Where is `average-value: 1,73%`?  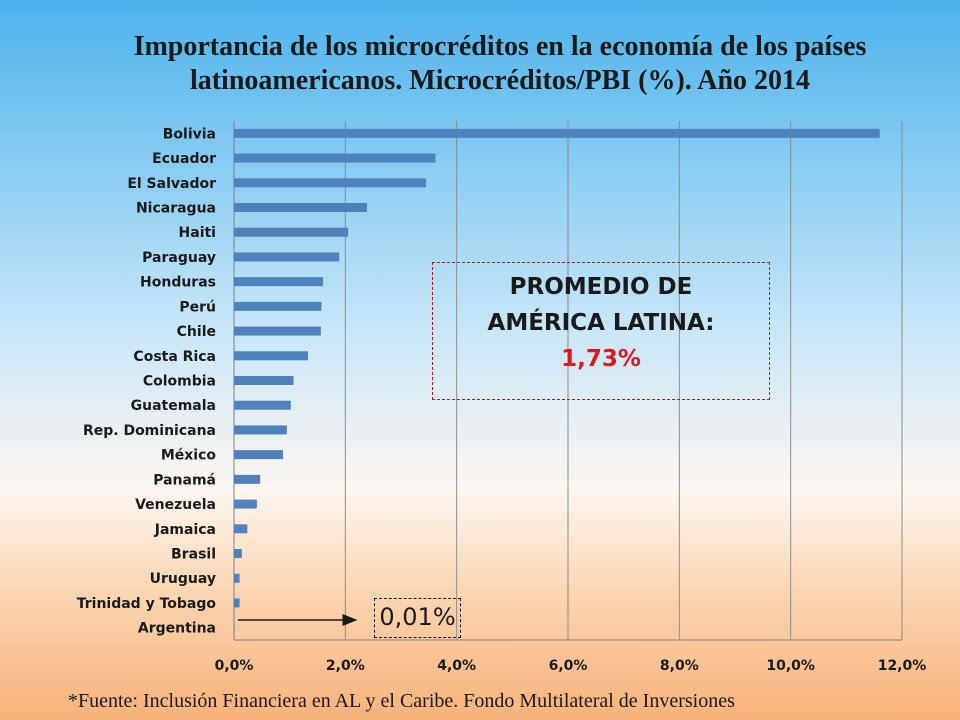
average-value: 1,73% is located at coordinates (601, 359).